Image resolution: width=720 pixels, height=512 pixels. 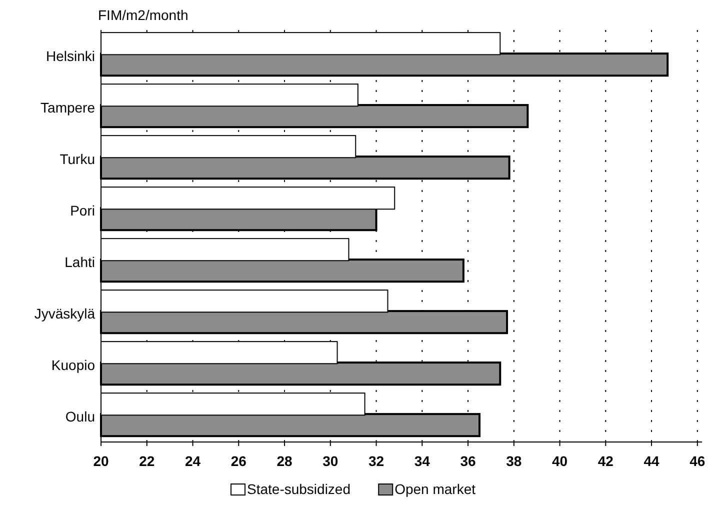 I want to click on x-tick-label: 20, so click(x=101, y=461).